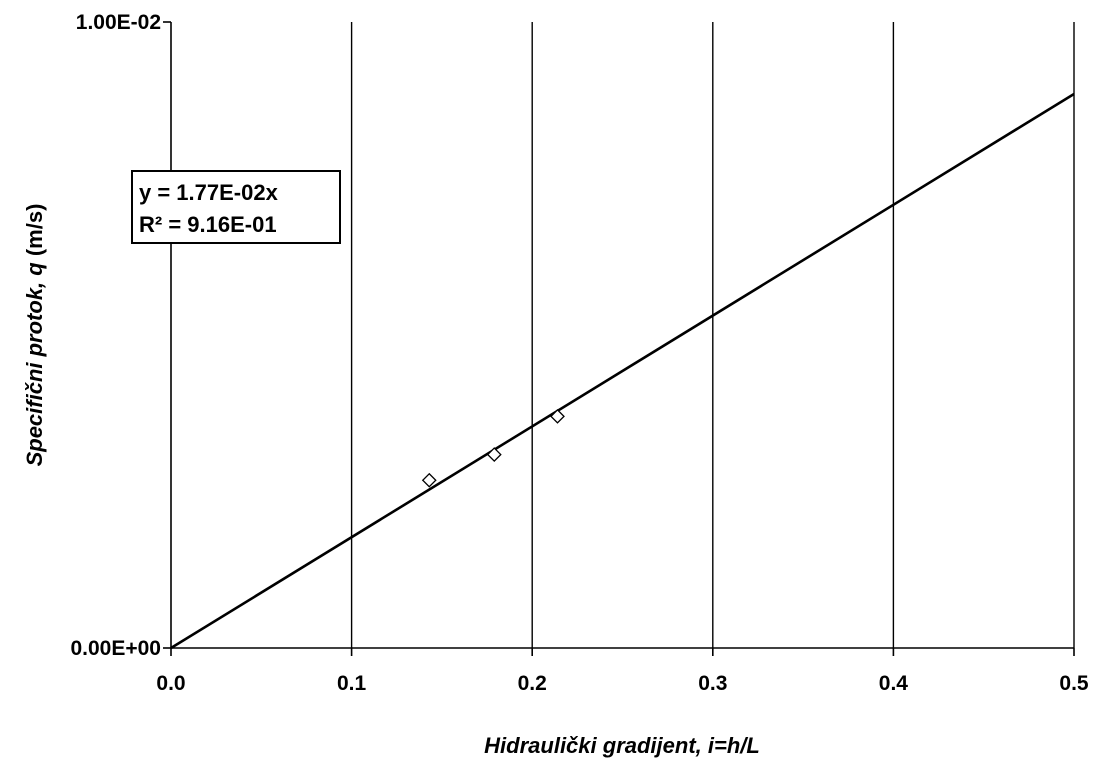 The height and width of the screenshot is (765, 1104). I want to click on y-axis-title-unit: (m/s), so click(34, 233).